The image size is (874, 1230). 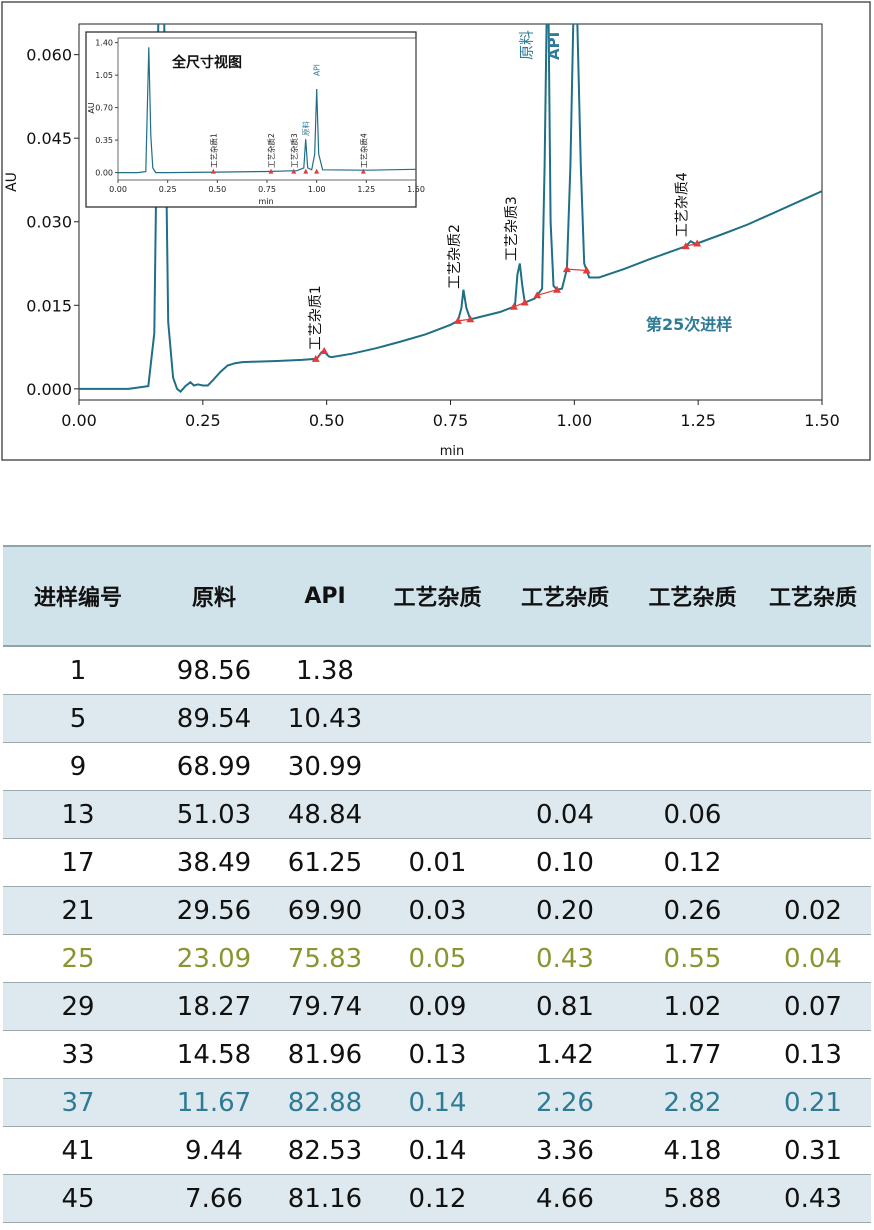 What do you see at coordinates (822, 420) in the screenshot?
I see `x-tick-label: 1.50` at bounding box center [822, 420].